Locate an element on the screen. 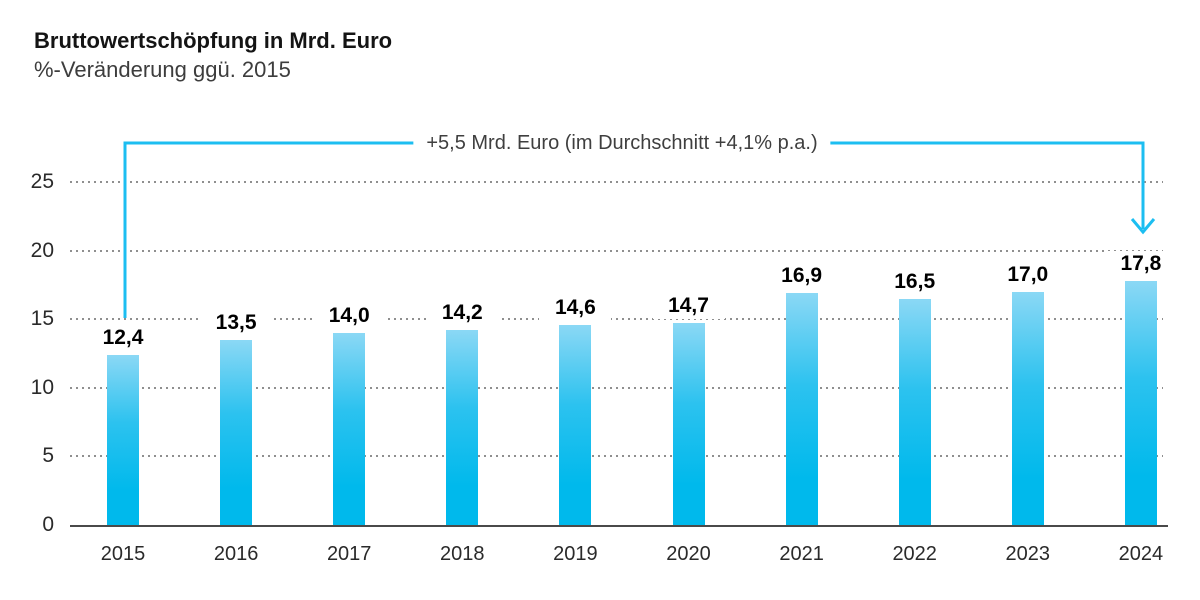 Image resolution: width=1200 pixels, height=600 pixels. bar-2016 is located at coordinates (236, 432).